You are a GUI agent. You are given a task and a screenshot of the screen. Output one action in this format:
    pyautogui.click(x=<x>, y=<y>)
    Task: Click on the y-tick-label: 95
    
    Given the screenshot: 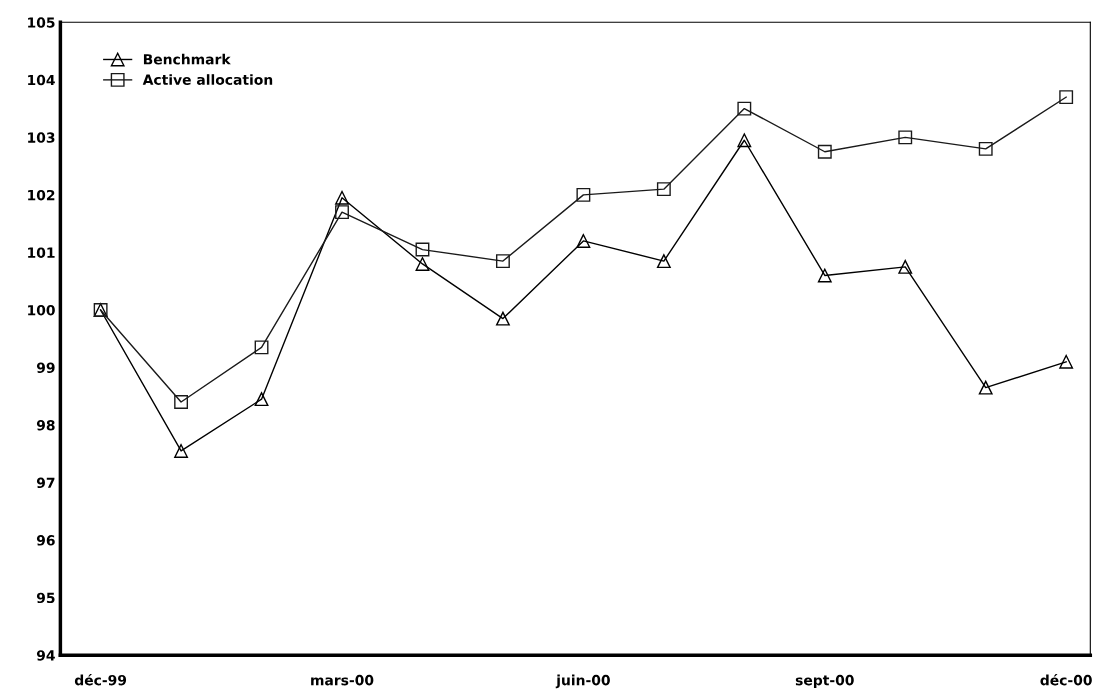 What is the action you would take?
    pyautogui.click(x=45, y=598)
    